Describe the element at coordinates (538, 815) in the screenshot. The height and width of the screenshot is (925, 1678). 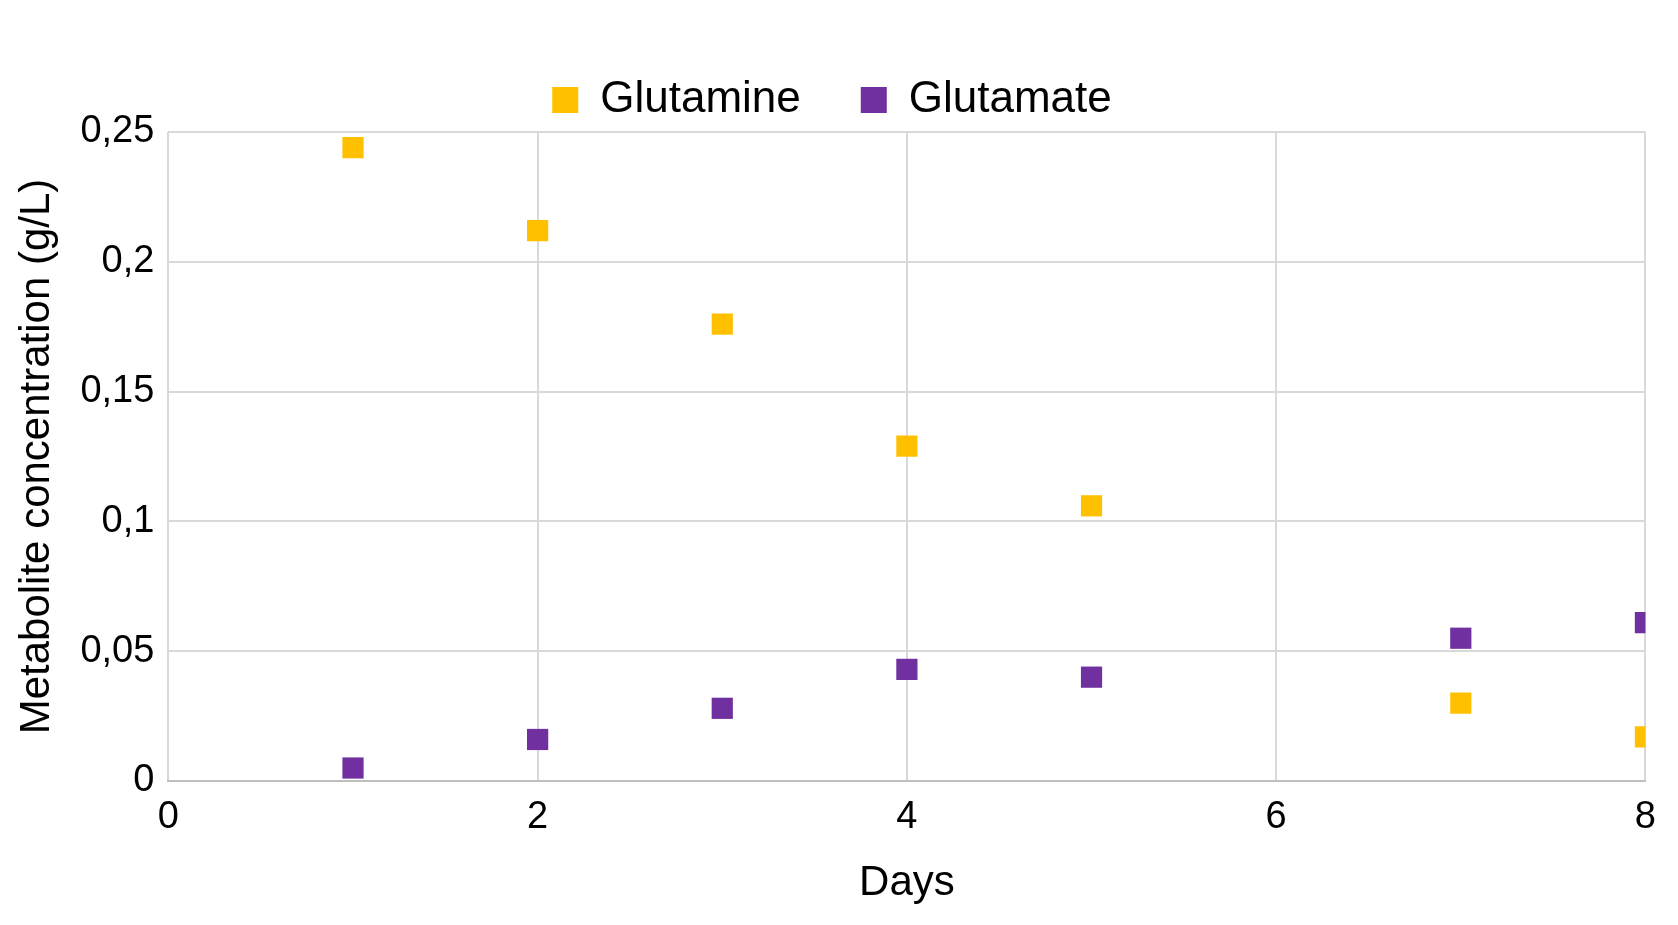
I see `x-tick-label: 2` at that location.